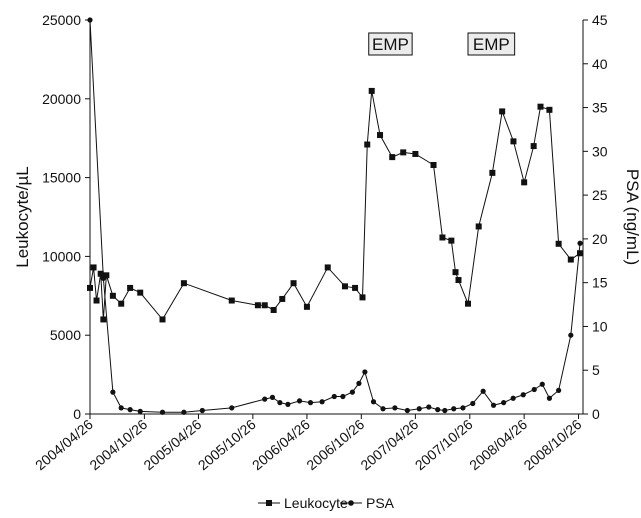  Describe the element at coordinates (118, 444) in the screenshot. I see `x-tick-label: 2004/10/26` at that location.